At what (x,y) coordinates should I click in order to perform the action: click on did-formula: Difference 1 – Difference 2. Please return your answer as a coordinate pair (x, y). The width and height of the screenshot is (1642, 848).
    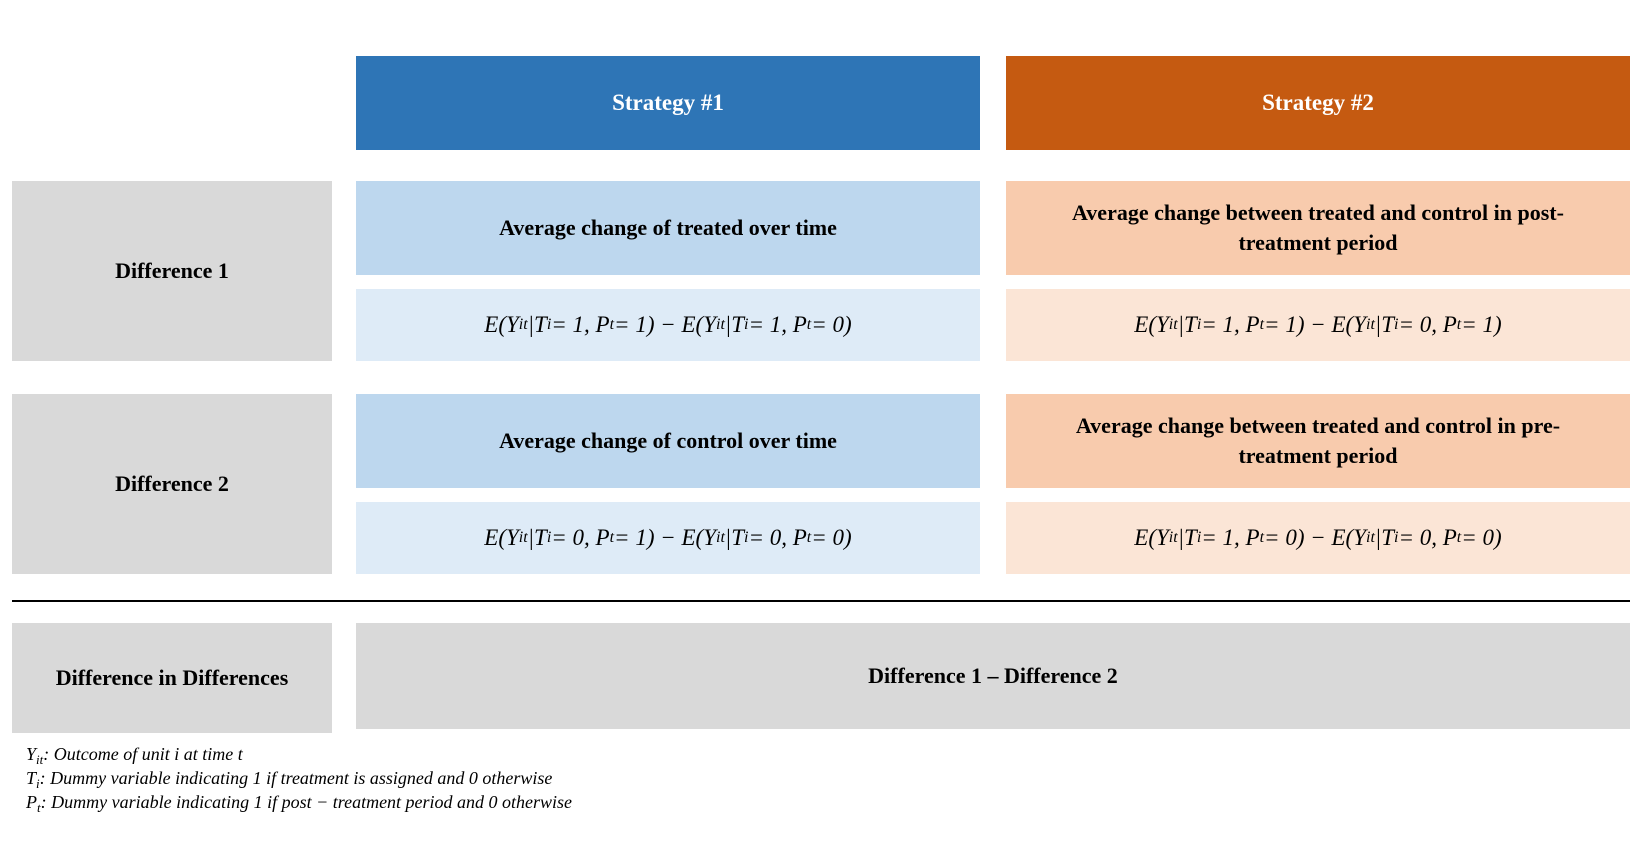
    Looking at the image, I should click on (993, 676).